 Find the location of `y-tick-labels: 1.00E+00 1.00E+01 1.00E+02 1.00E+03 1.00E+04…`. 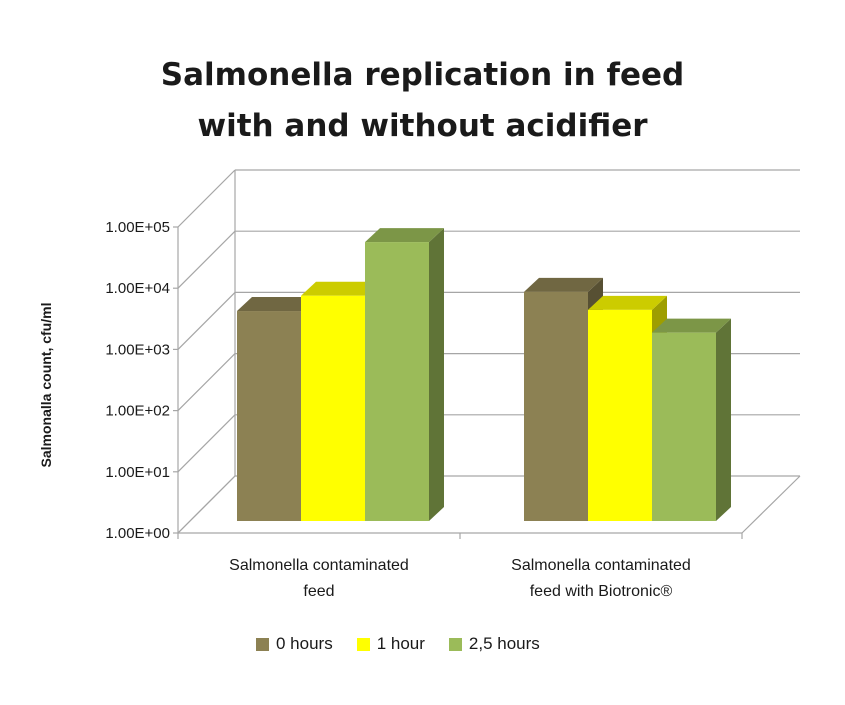

y-tick-labels: 1.00E+00 1.00E+01 1.00E+02 1.00E+03 1.00E+04… is located at coordinates (137, 380).